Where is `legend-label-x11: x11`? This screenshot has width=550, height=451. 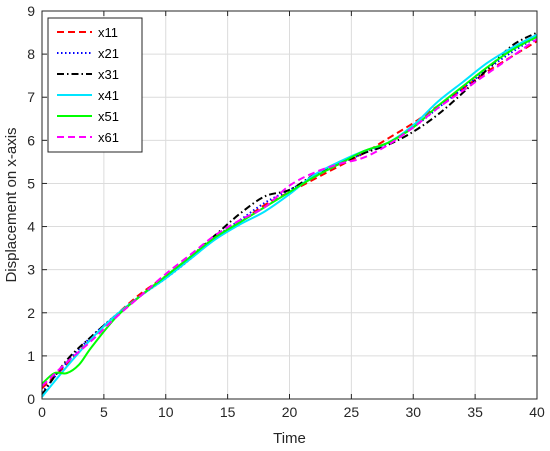
legend-label-x11: x11 is located at coordinates (108, 32).